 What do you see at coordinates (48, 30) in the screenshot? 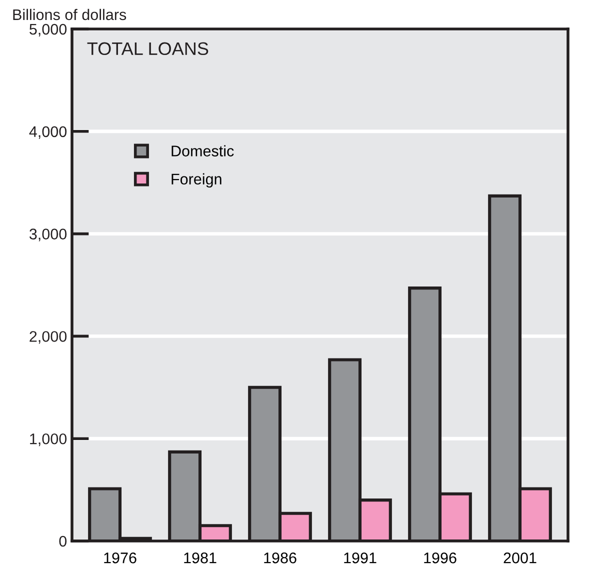
I see `y-tick-label: 5,000` at bounding box center [48, 30].